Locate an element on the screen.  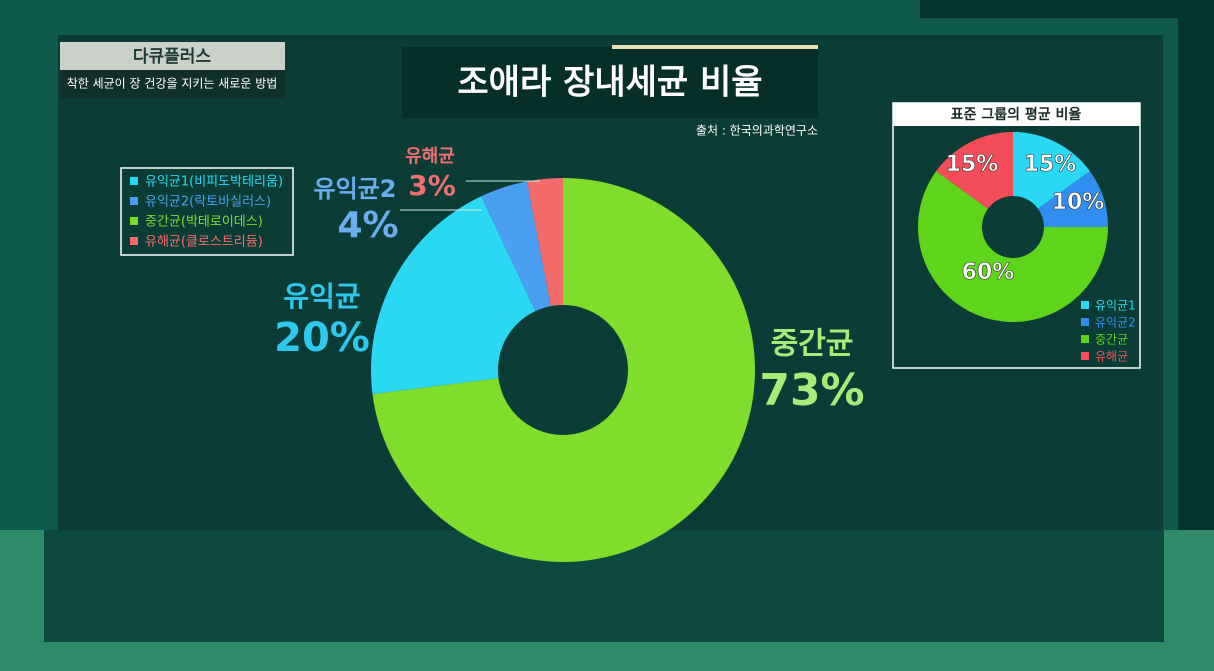
legend-label: 중간균 is located at coordinates (1111, 340).